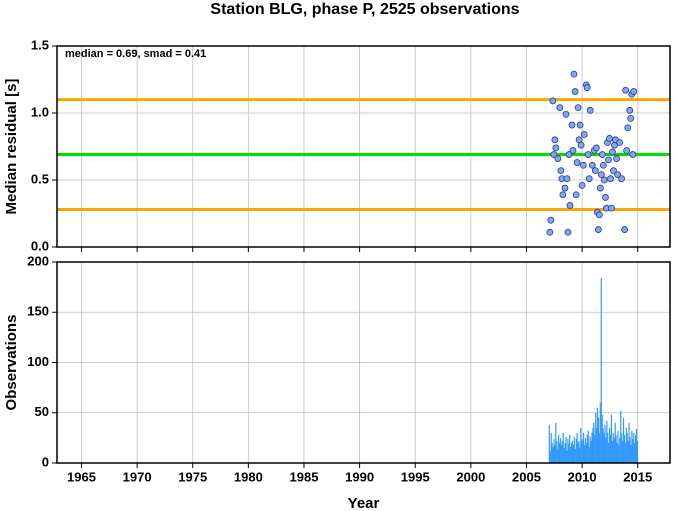  What do you see at coordinates (526, 476) in the screenshot?
I see `x-tick-label: 2005` at bounding box center [526, 476].